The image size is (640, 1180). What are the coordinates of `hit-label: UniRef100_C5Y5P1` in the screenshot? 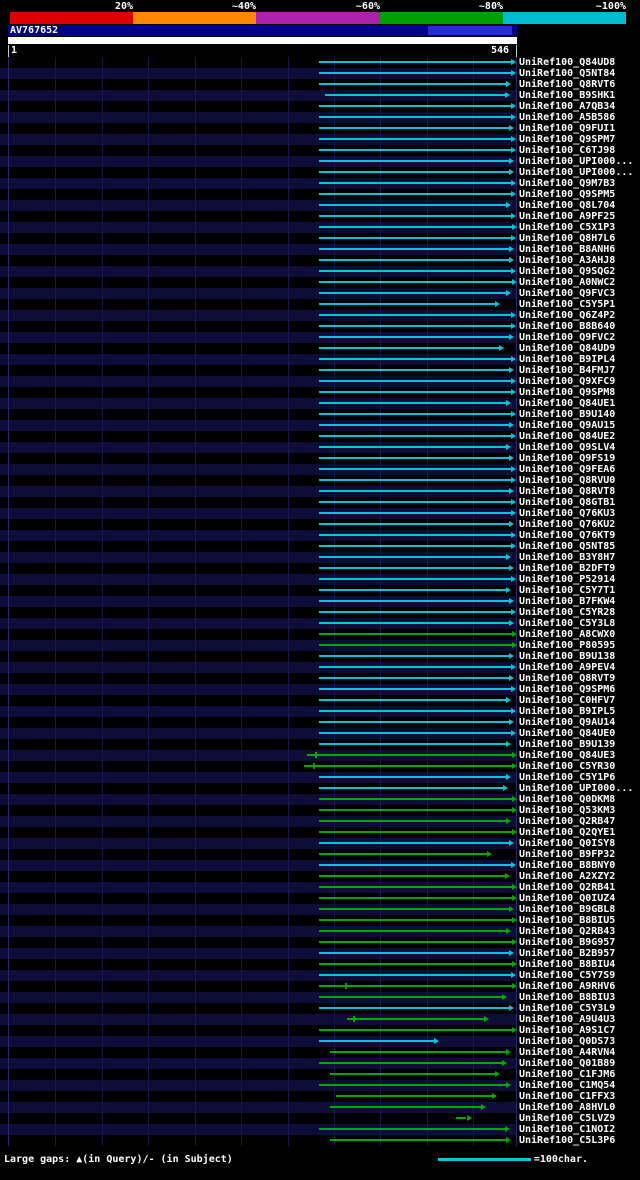 It's located at (567, 304).